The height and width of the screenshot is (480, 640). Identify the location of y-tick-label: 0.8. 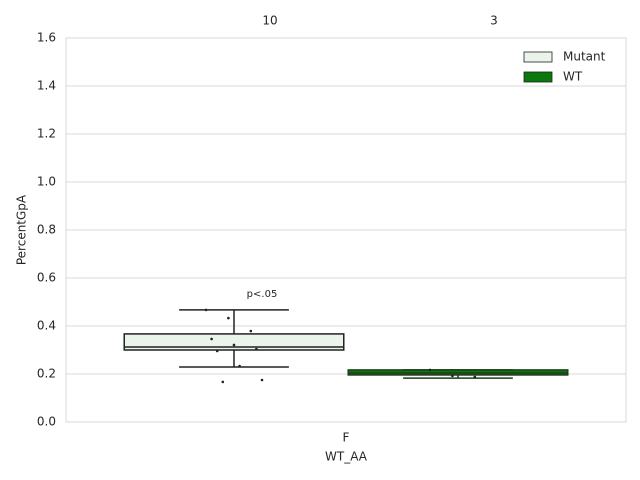
(46, 230).